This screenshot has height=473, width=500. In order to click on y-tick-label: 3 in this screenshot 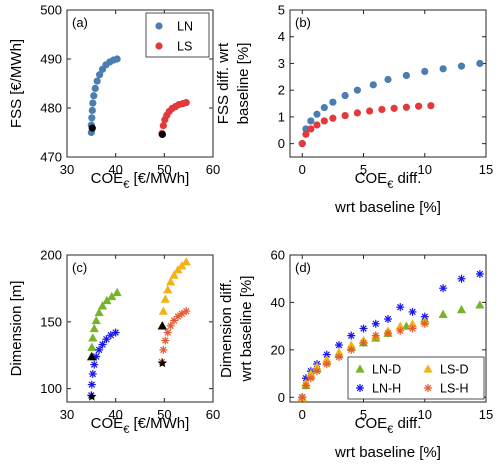, I will do `click(281, 63)`.